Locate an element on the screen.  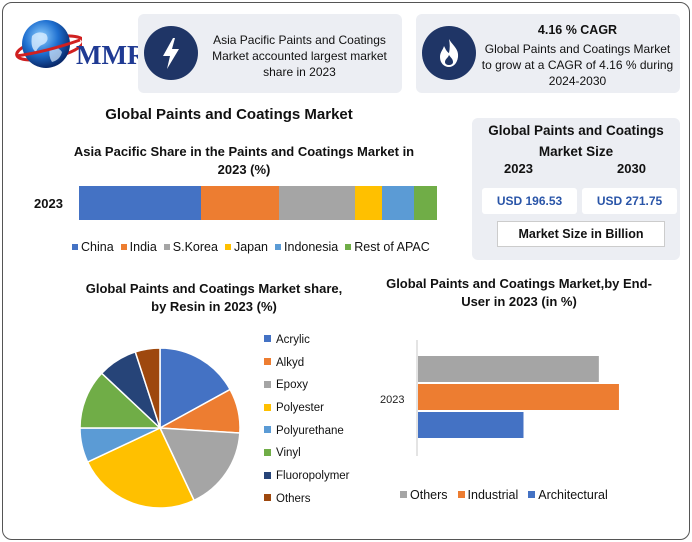
flame-icon is located at coordinates (449, 53).